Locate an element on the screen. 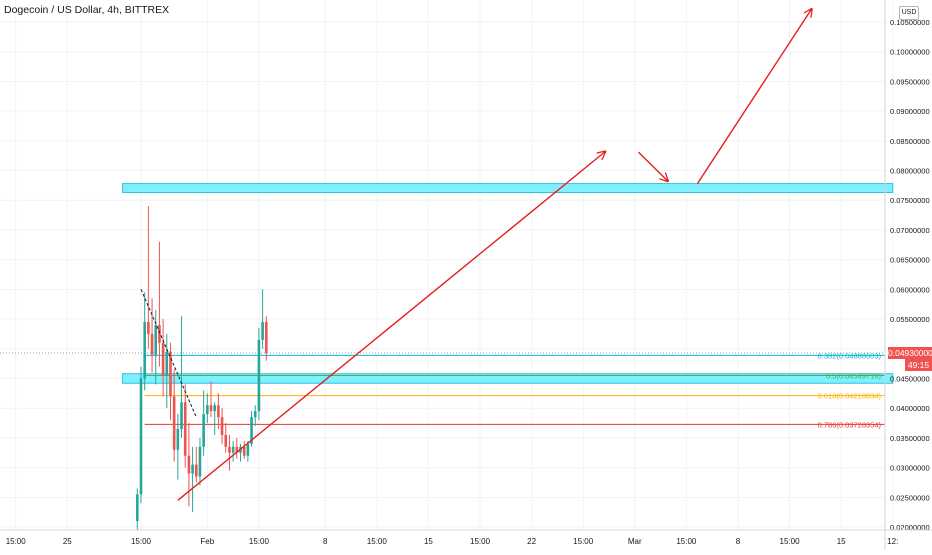 This screenshot has width=932, height=555. y-tick-label: 0.07500000 is located at coordinates (910, 200).